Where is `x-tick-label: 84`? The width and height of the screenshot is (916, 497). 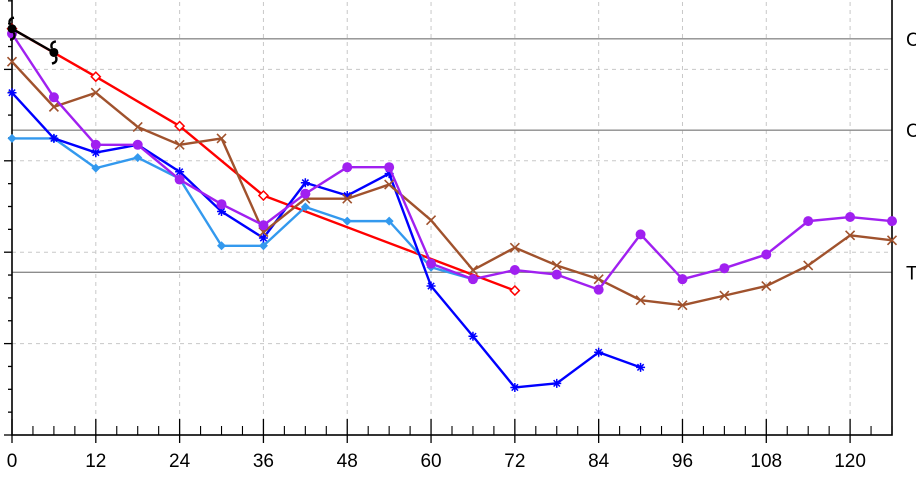 x-tick-label: 84 is located at coordinates (599, 461).